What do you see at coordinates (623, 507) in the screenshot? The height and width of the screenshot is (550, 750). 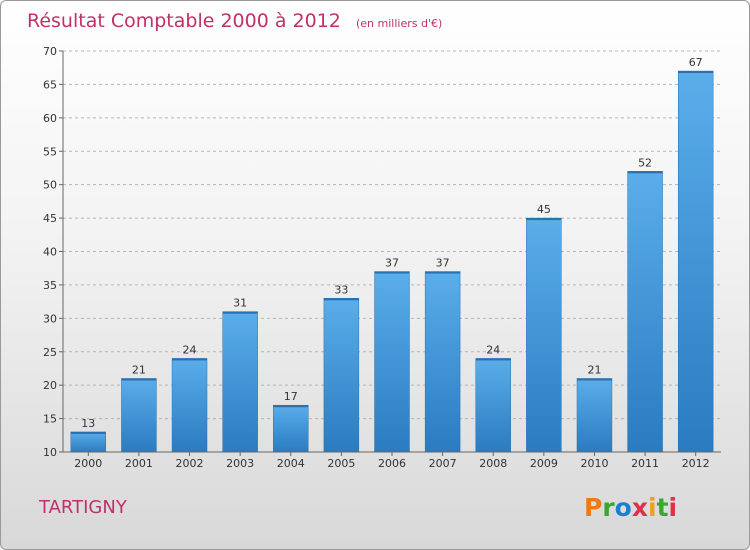 I see `logo-letter: o` at bounding box center [623, 507].